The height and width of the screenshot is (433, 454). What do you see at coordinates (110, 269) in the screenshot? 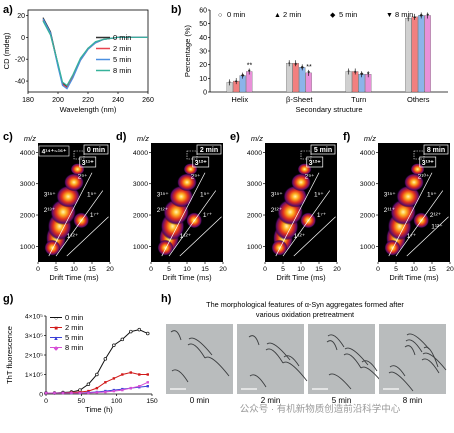
I see `drift-xtick-label: 20` at bounding box center [110, 269].